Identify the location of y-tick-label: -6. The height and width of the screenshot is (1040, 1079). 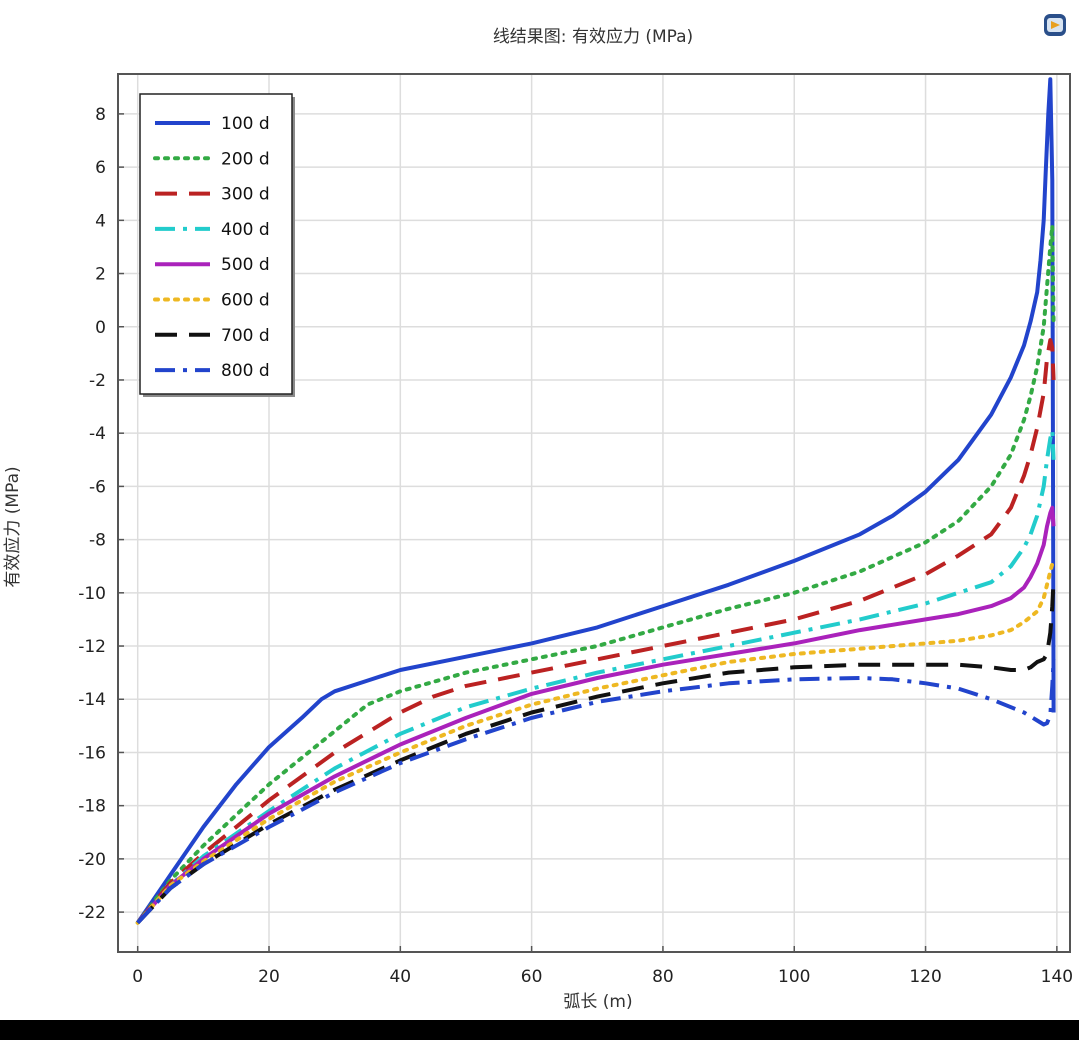
(97, 487).